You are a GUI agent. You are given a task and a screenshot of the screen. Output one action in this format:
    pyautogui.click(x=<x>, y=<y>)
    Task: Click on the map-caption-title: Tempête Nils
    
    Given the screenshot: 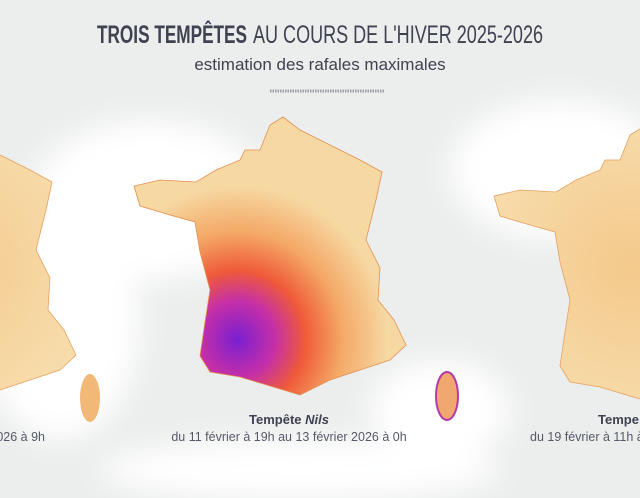 What is the action you would take?
    pyautogui.click(x=289, y=419)
    